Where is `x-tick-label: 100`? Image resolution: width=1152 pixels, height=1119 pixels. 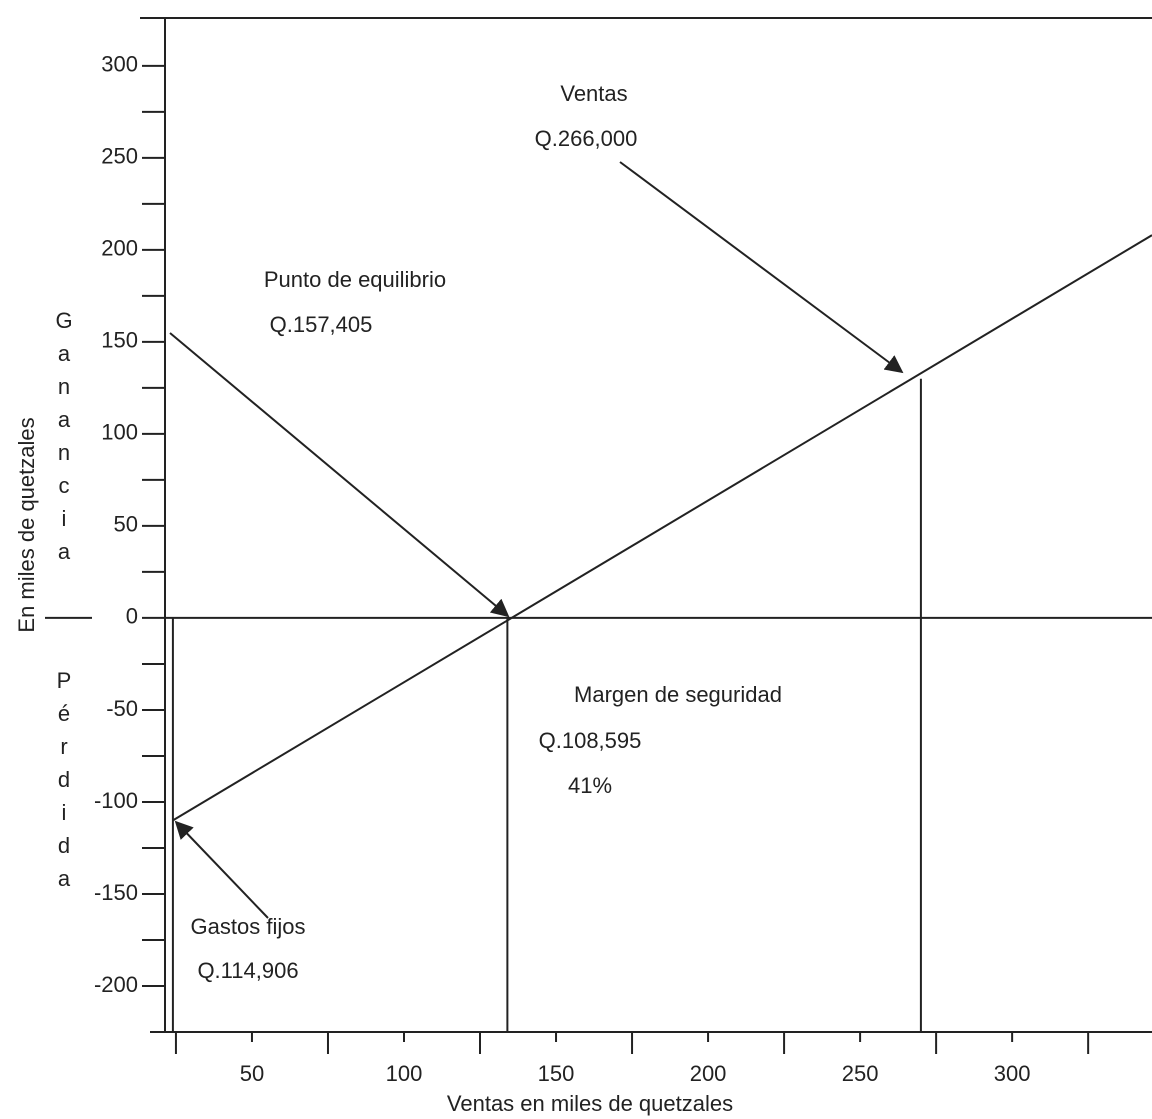
x-tick-label: 100 is located at coordinates (404, 1073).